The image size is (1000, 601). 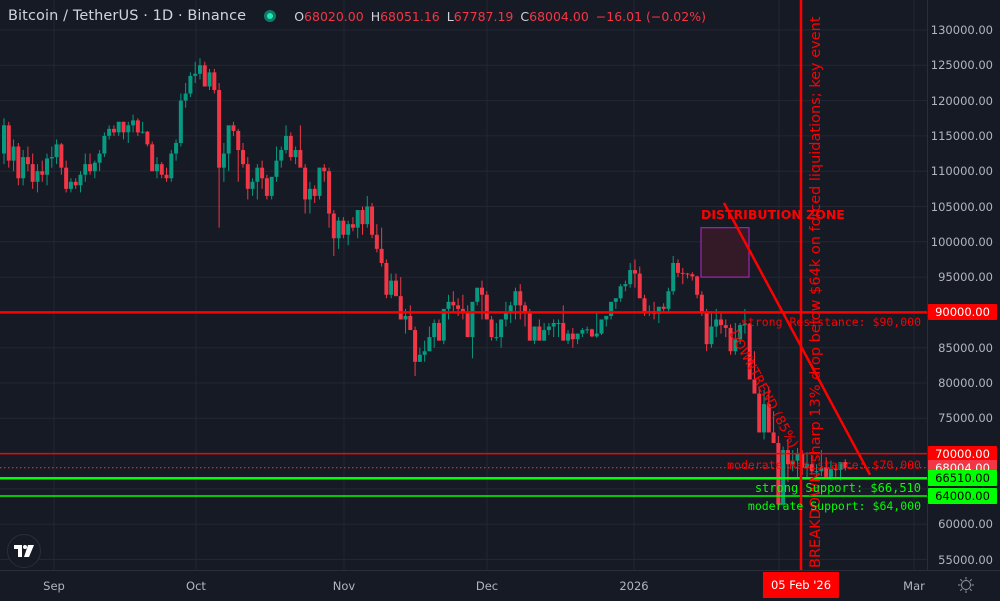 What do you see at coordinates (487, 586) in the screenshot?
I see `time-tick-label: Dec` at bounding box center [487, 586].